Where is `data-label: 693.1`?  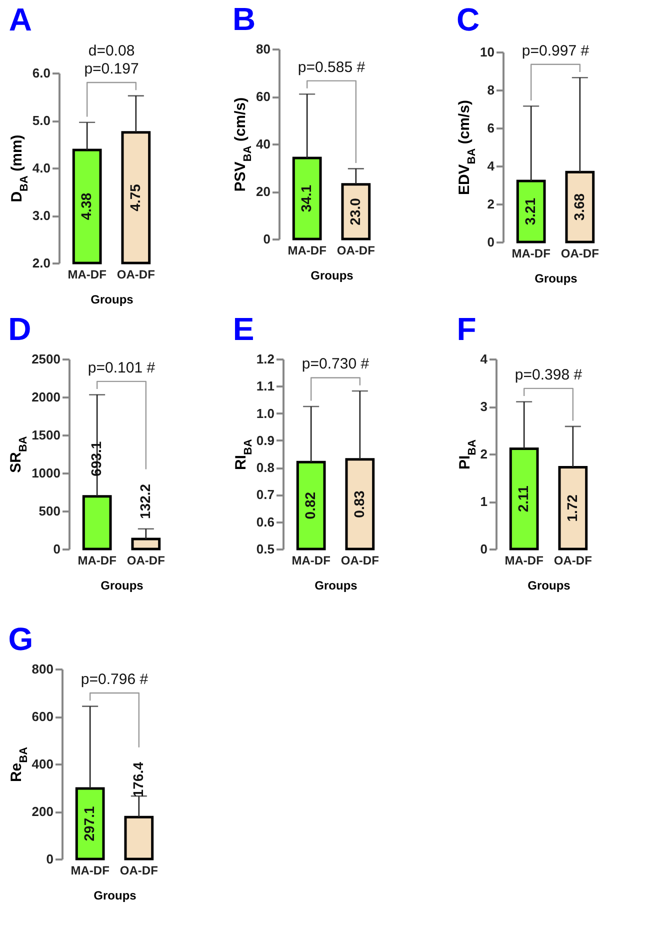
data-label: 693.1 is located at coordinates (96, 458).